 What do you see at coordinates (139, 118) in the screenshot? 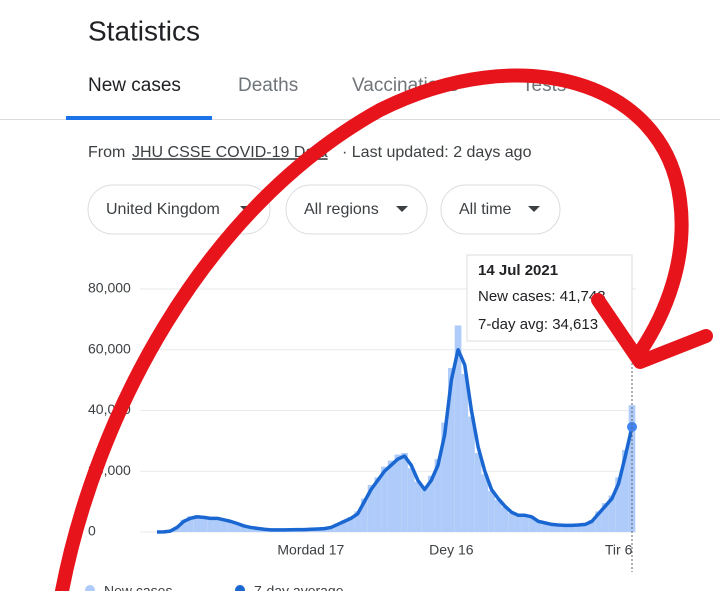
I see `tab-indicator` at bounding box center [139, 118].